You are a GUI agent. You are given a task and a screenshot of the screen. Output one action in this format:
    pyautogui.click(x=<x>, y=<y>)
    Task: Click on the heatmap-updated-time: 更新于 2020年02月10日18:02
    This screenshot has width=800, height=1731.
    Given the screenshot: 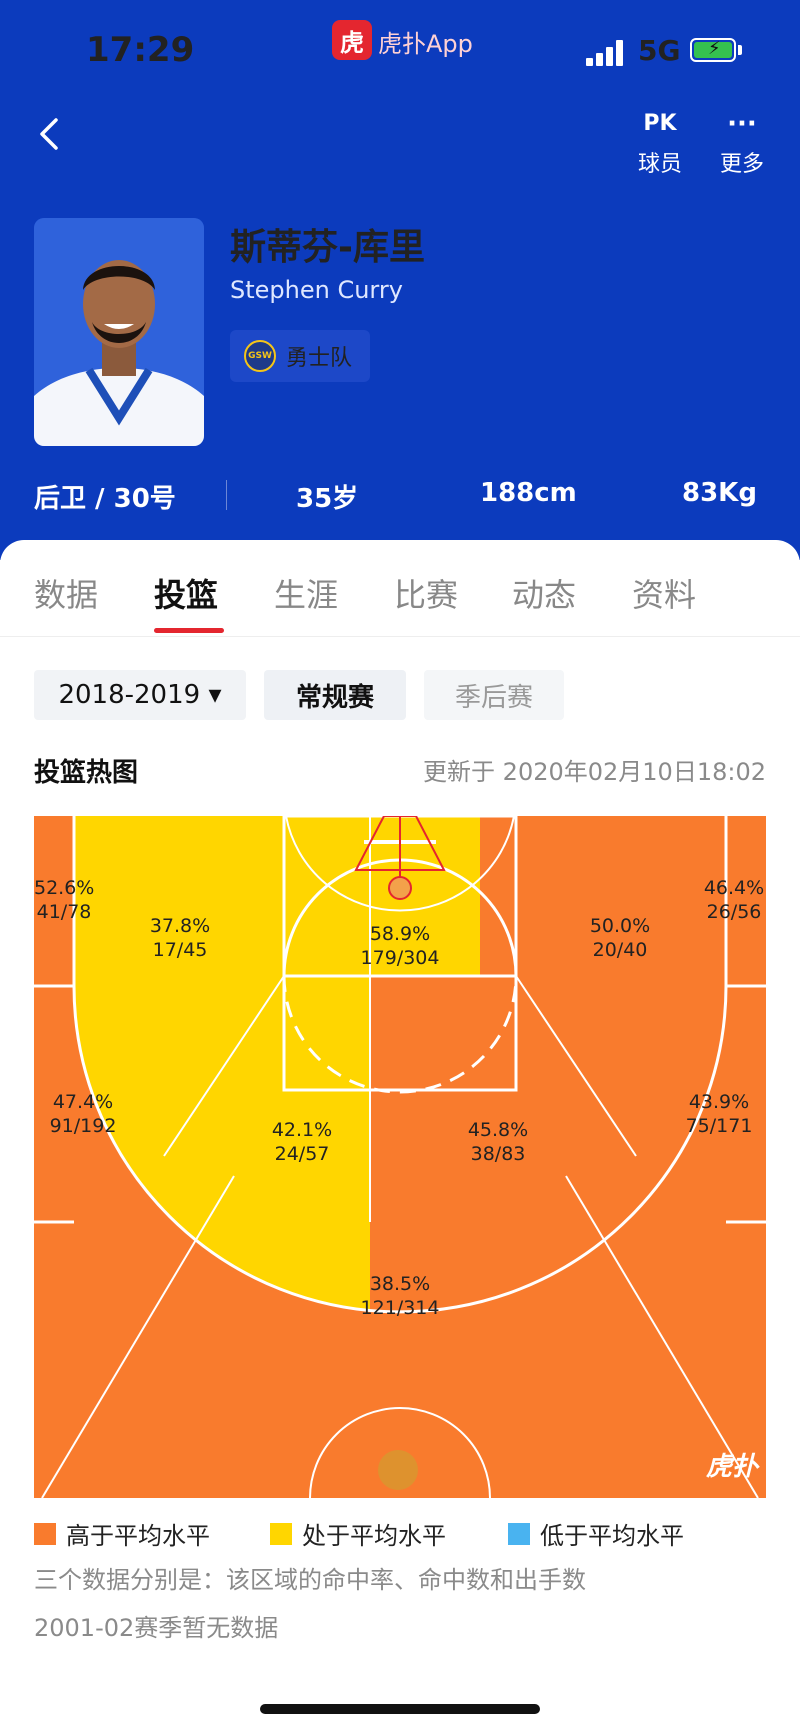 What is the action you would take?
    pyautogui.click(x=594, y=772)
    